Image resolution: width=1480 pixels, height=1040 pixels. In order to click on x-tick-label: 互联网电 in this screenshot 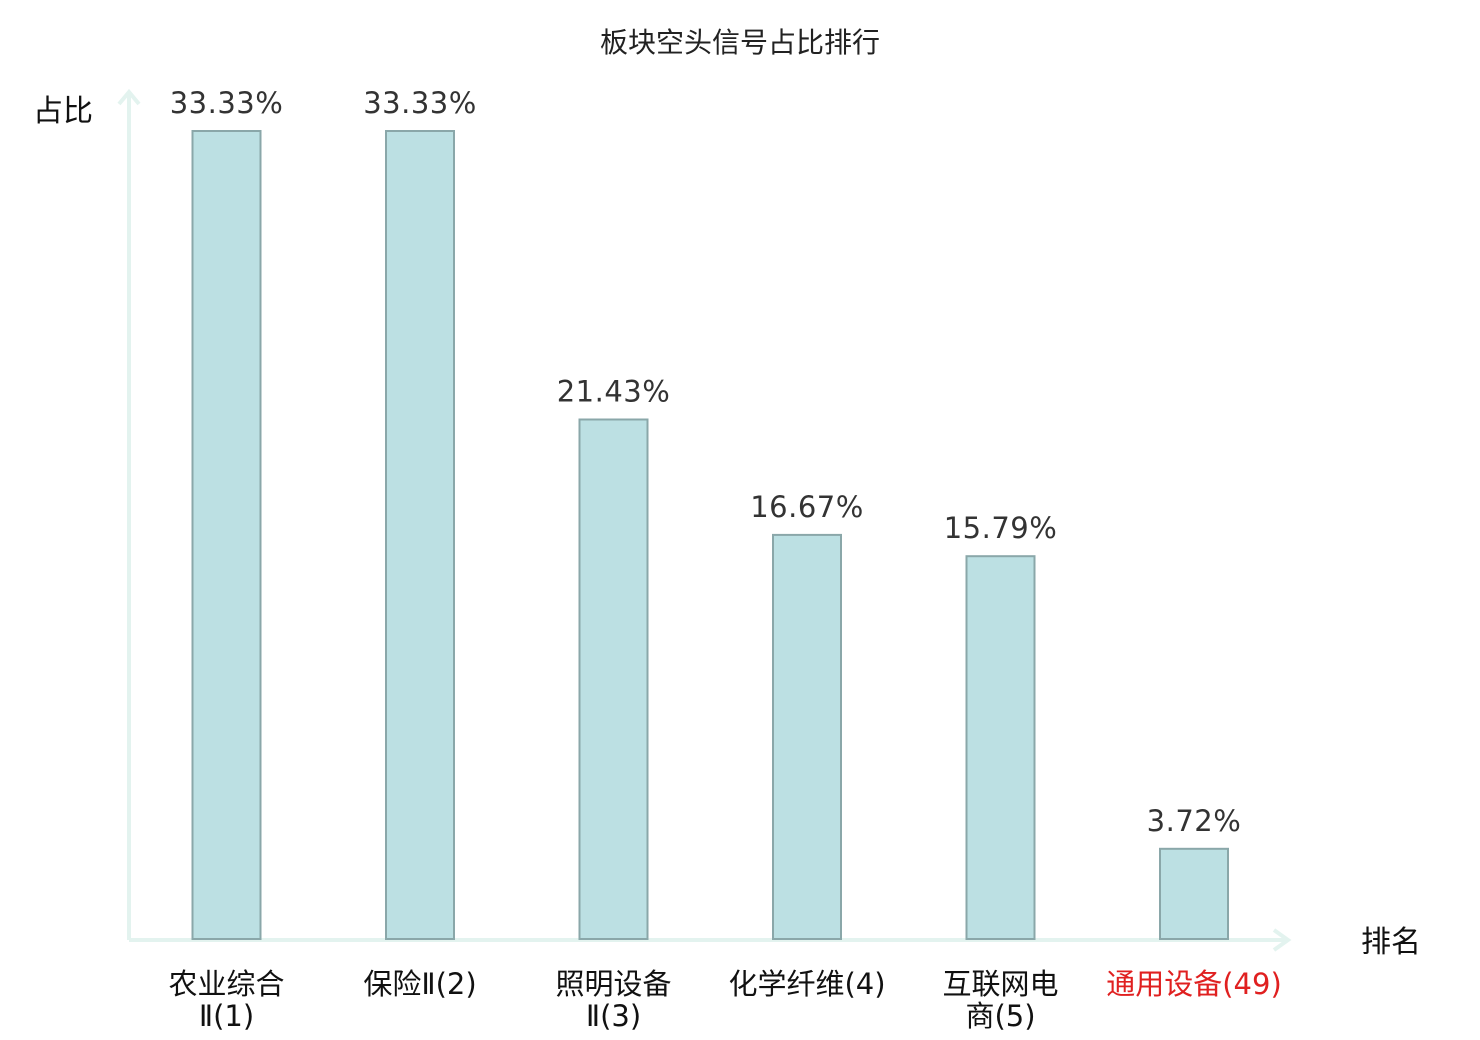, I will do `click(1000, 984)`.